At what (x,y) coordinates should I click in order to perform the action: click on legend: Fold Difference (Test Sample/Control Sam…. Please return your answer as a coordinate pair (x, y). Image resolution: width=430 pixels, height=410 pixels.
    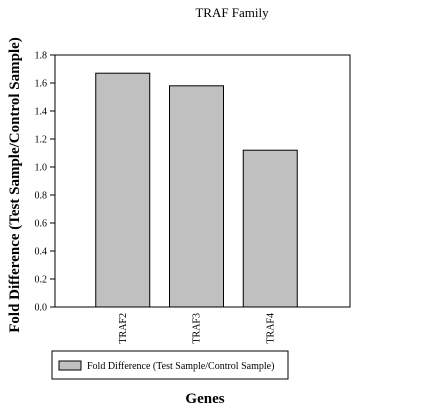
    Looking at the image, I should click on (170, 365).